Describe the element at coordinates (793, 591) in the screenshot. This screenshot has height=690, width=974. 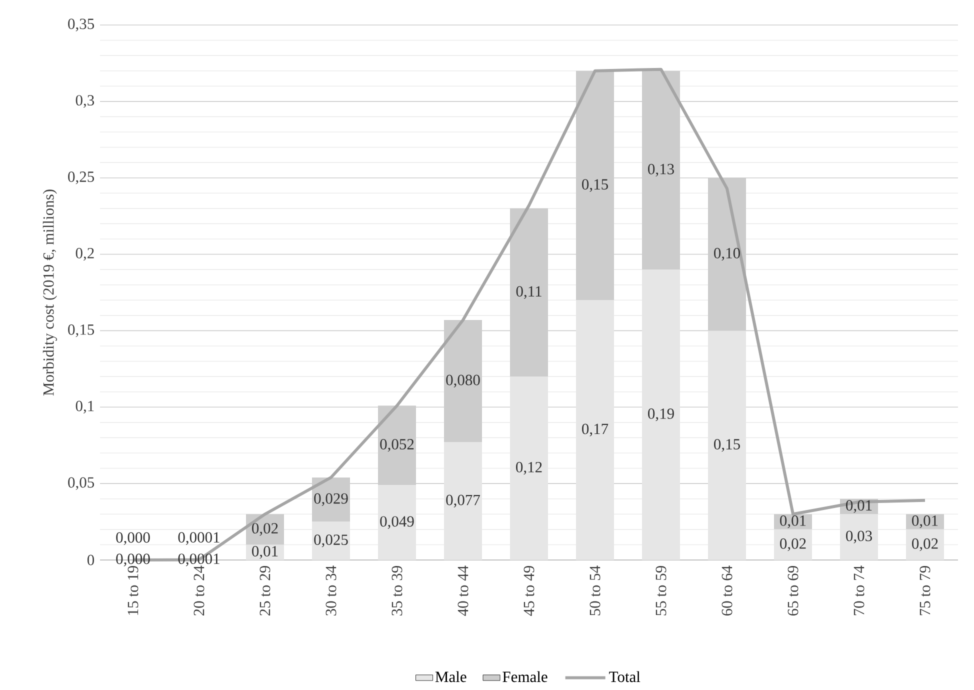
I see `x-tick-label: 65 to 69` at that location.